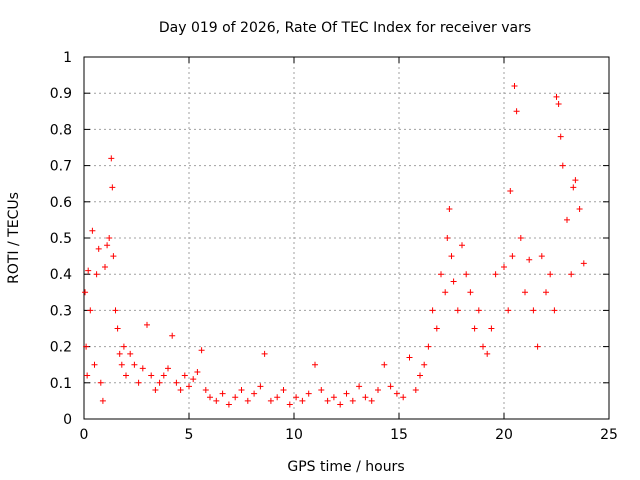 Image resolution: width=640 pixels, height=480 pixels. Describe the element at coordinates (61, 384) in the screenshot. I see `y-tick-label: 0.1` at that location.